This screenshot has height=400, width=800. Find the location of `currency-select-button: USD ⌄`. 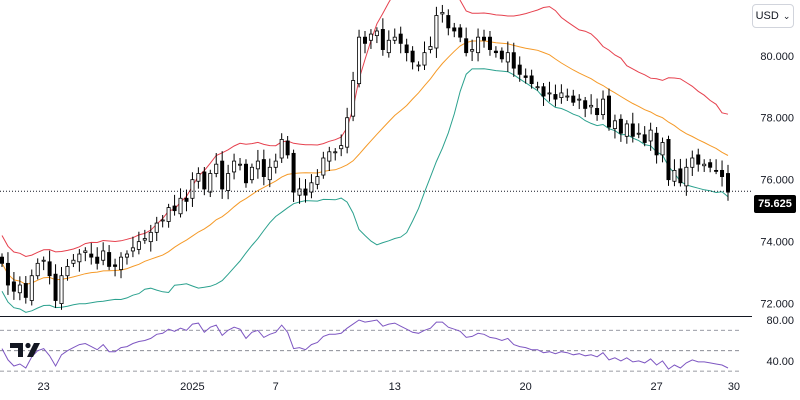

currency-select-button: USD ⌄ is located at coordinates (773, 16).